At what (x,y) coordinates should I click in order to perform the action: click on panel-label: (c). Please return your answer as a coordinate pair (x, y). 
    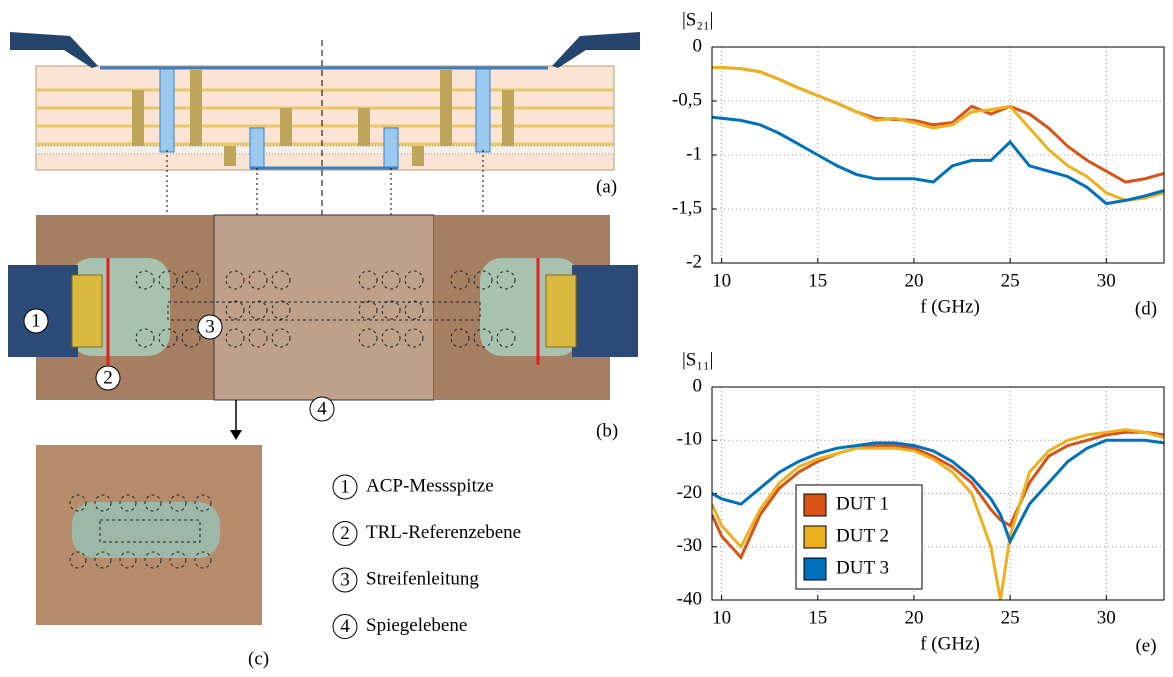
    Looking at the image, I should click on (258, 658).